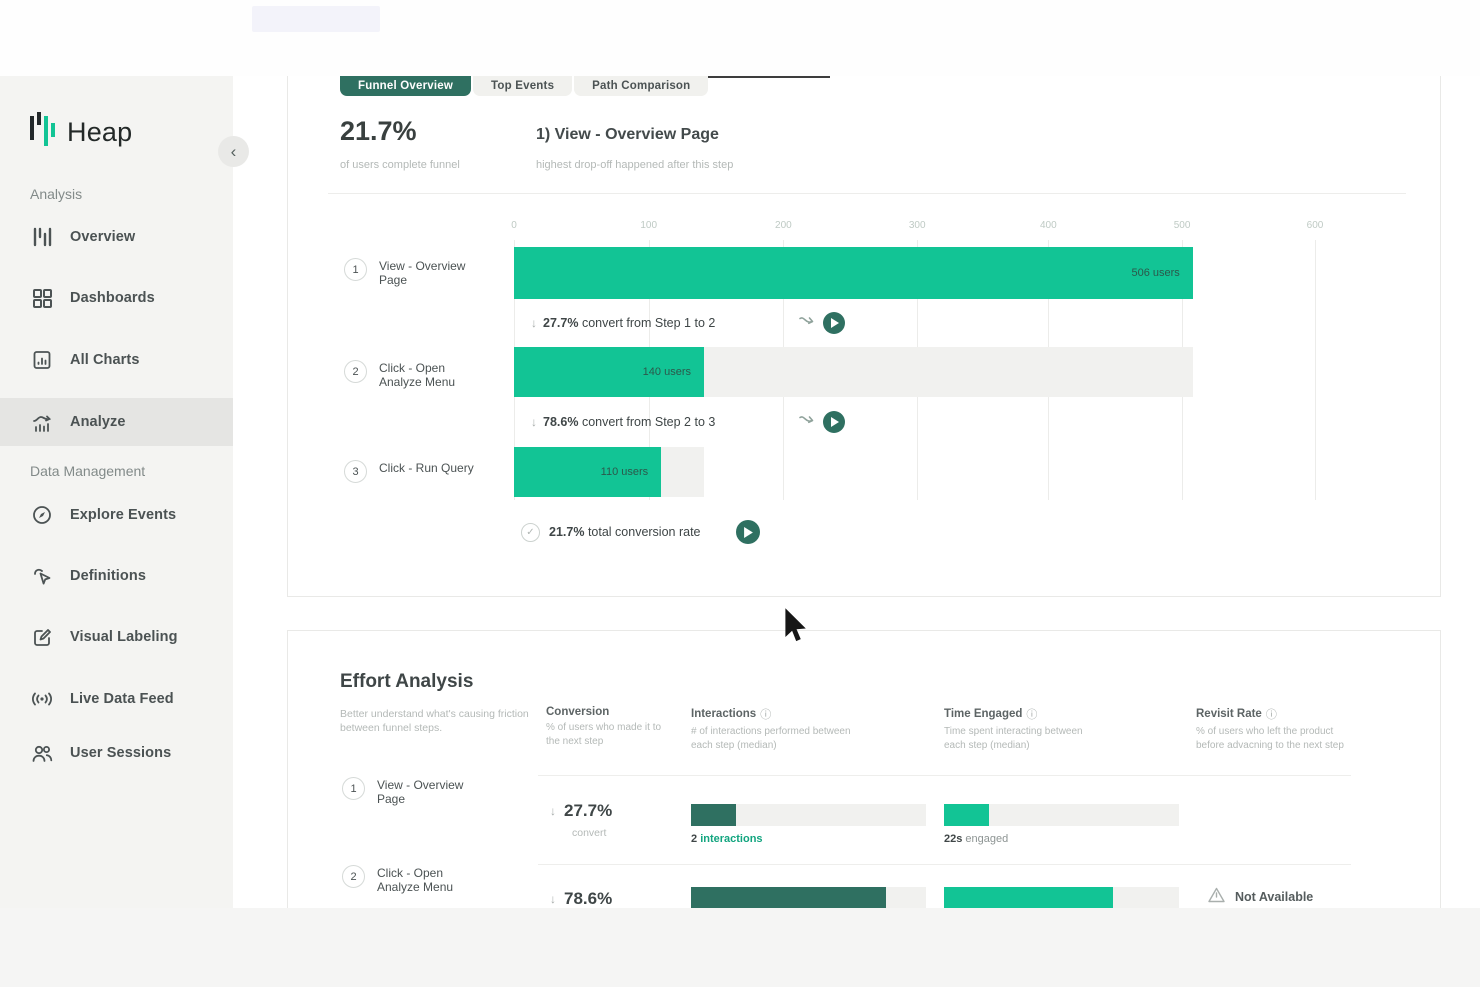 The height and width of the screenshot is (987, 1480). Describe the element at coordinates (400, 165) in the screenshot. I see `funnel-summary-caption: of users complete funnel` at that location.